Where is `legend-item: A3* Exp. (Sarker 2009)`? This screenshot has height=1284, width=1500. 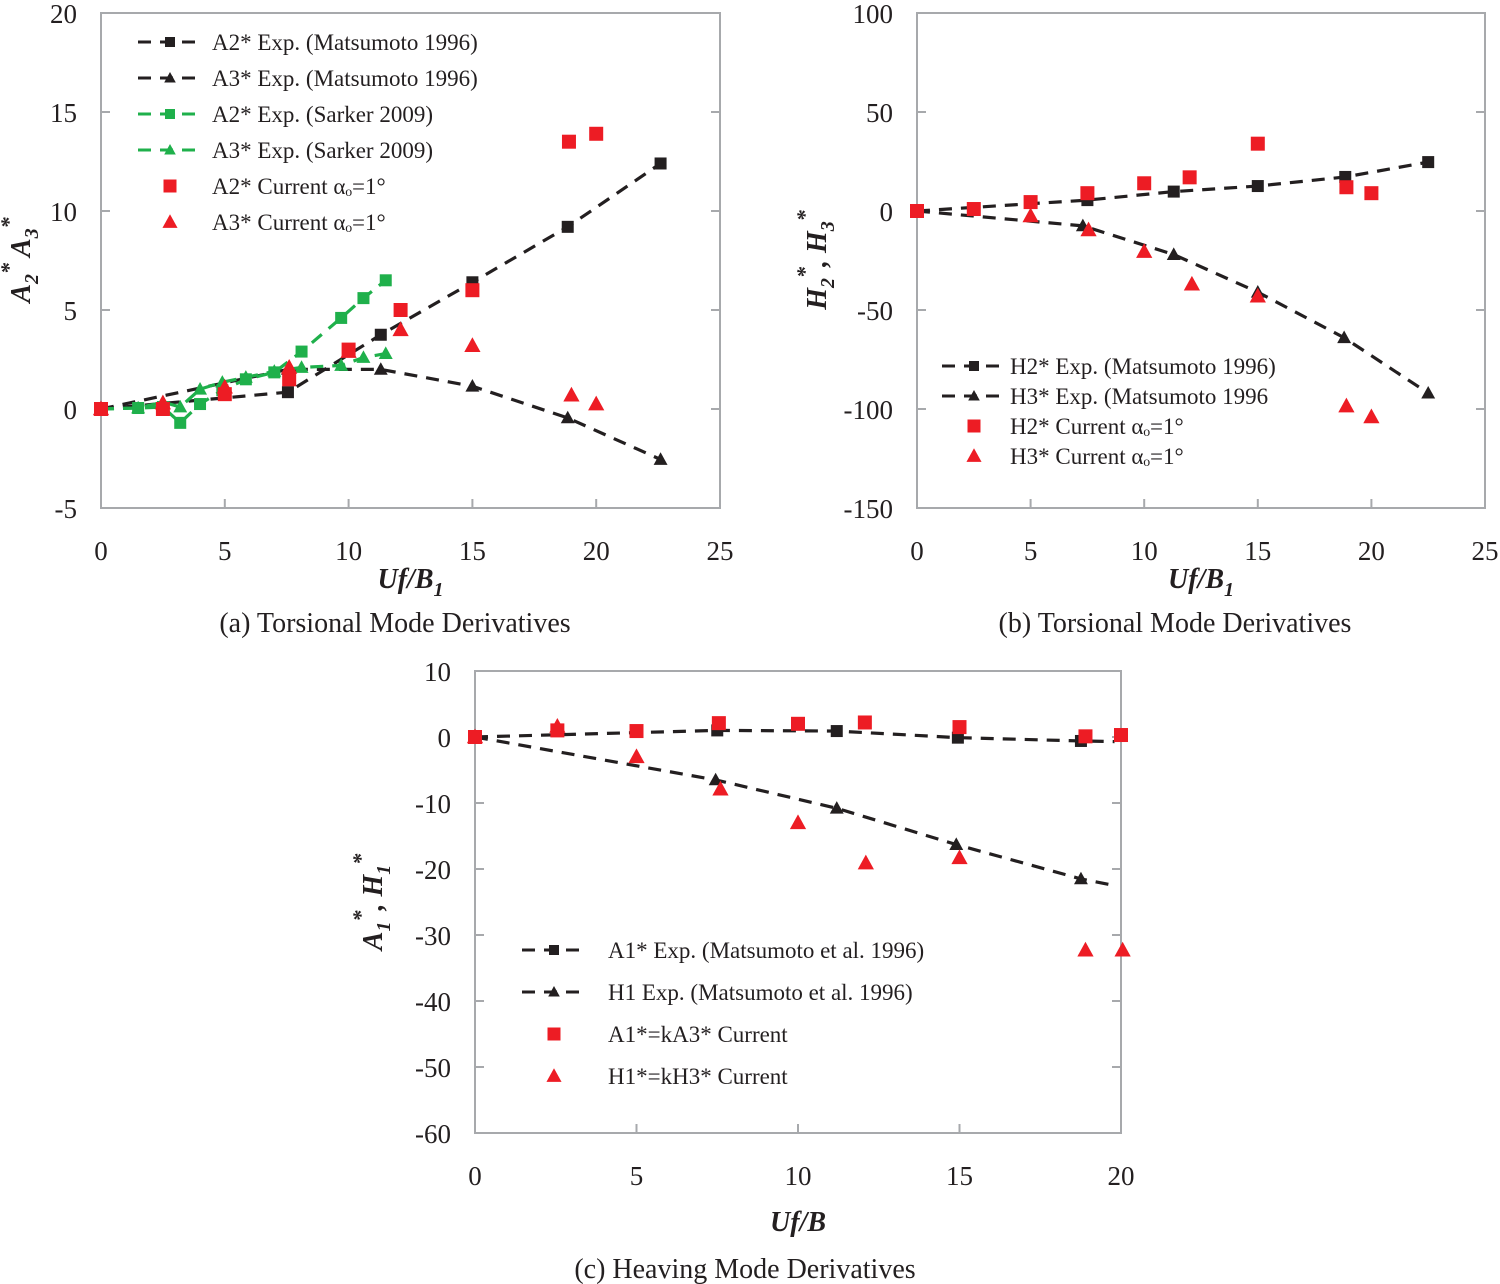 legend-item: A3* Exp. (Sarker 2009) is located at coordinates (285, 150).